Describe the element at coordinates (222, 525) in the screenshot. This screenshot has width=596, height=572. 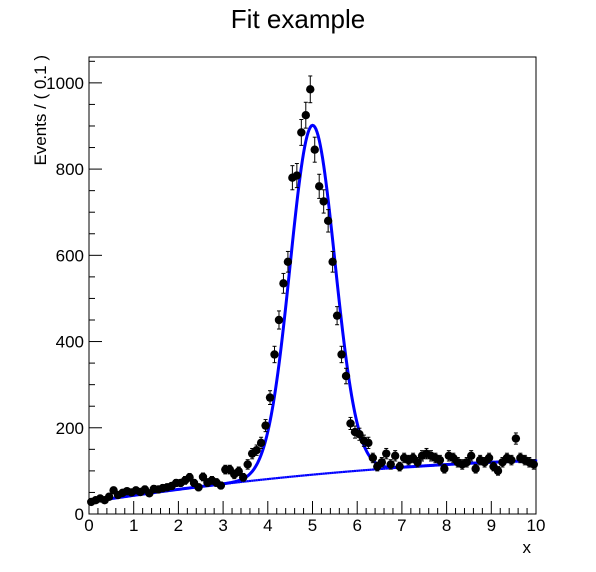
I see `x-tick-label: 3` at that location.